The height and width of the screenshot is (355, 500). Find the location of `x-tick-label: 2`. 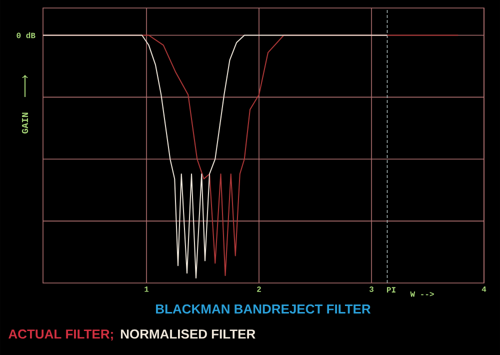

x-tick-label: 2 is located at coordinates (259, 289).